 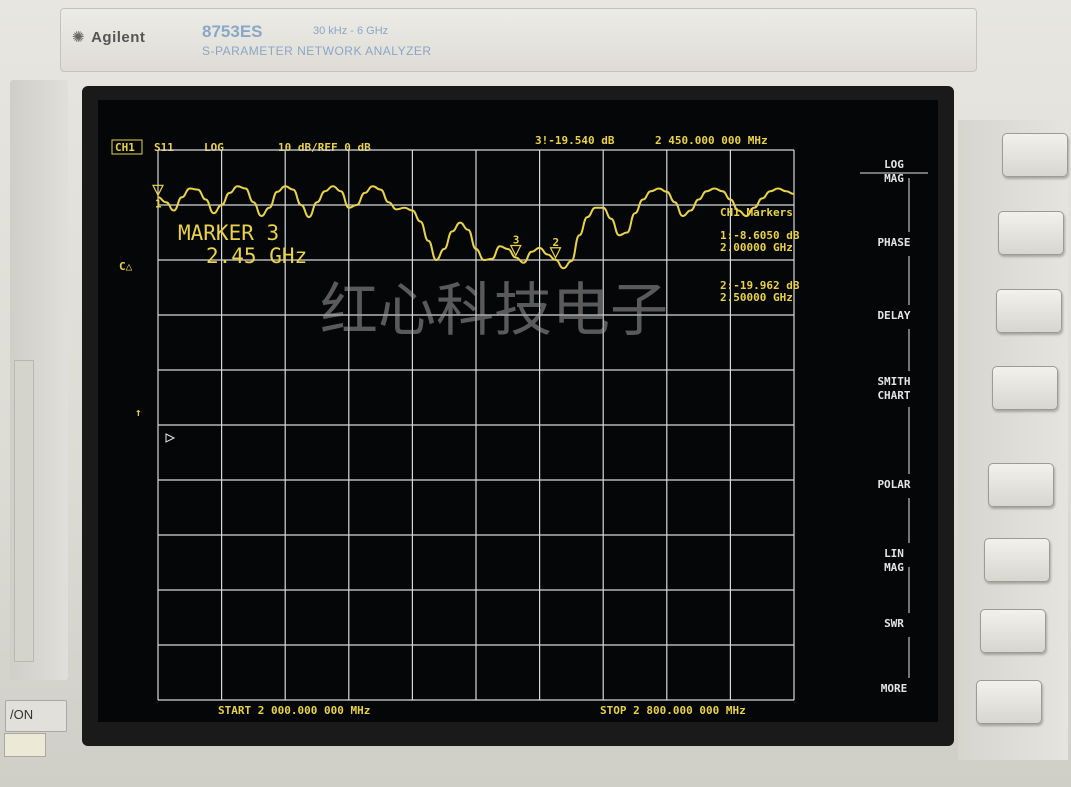 What do you see at coordinates (516, 239) in the screenshot?
I see `marker-3-number: 3` at bounding box center [516, 239].